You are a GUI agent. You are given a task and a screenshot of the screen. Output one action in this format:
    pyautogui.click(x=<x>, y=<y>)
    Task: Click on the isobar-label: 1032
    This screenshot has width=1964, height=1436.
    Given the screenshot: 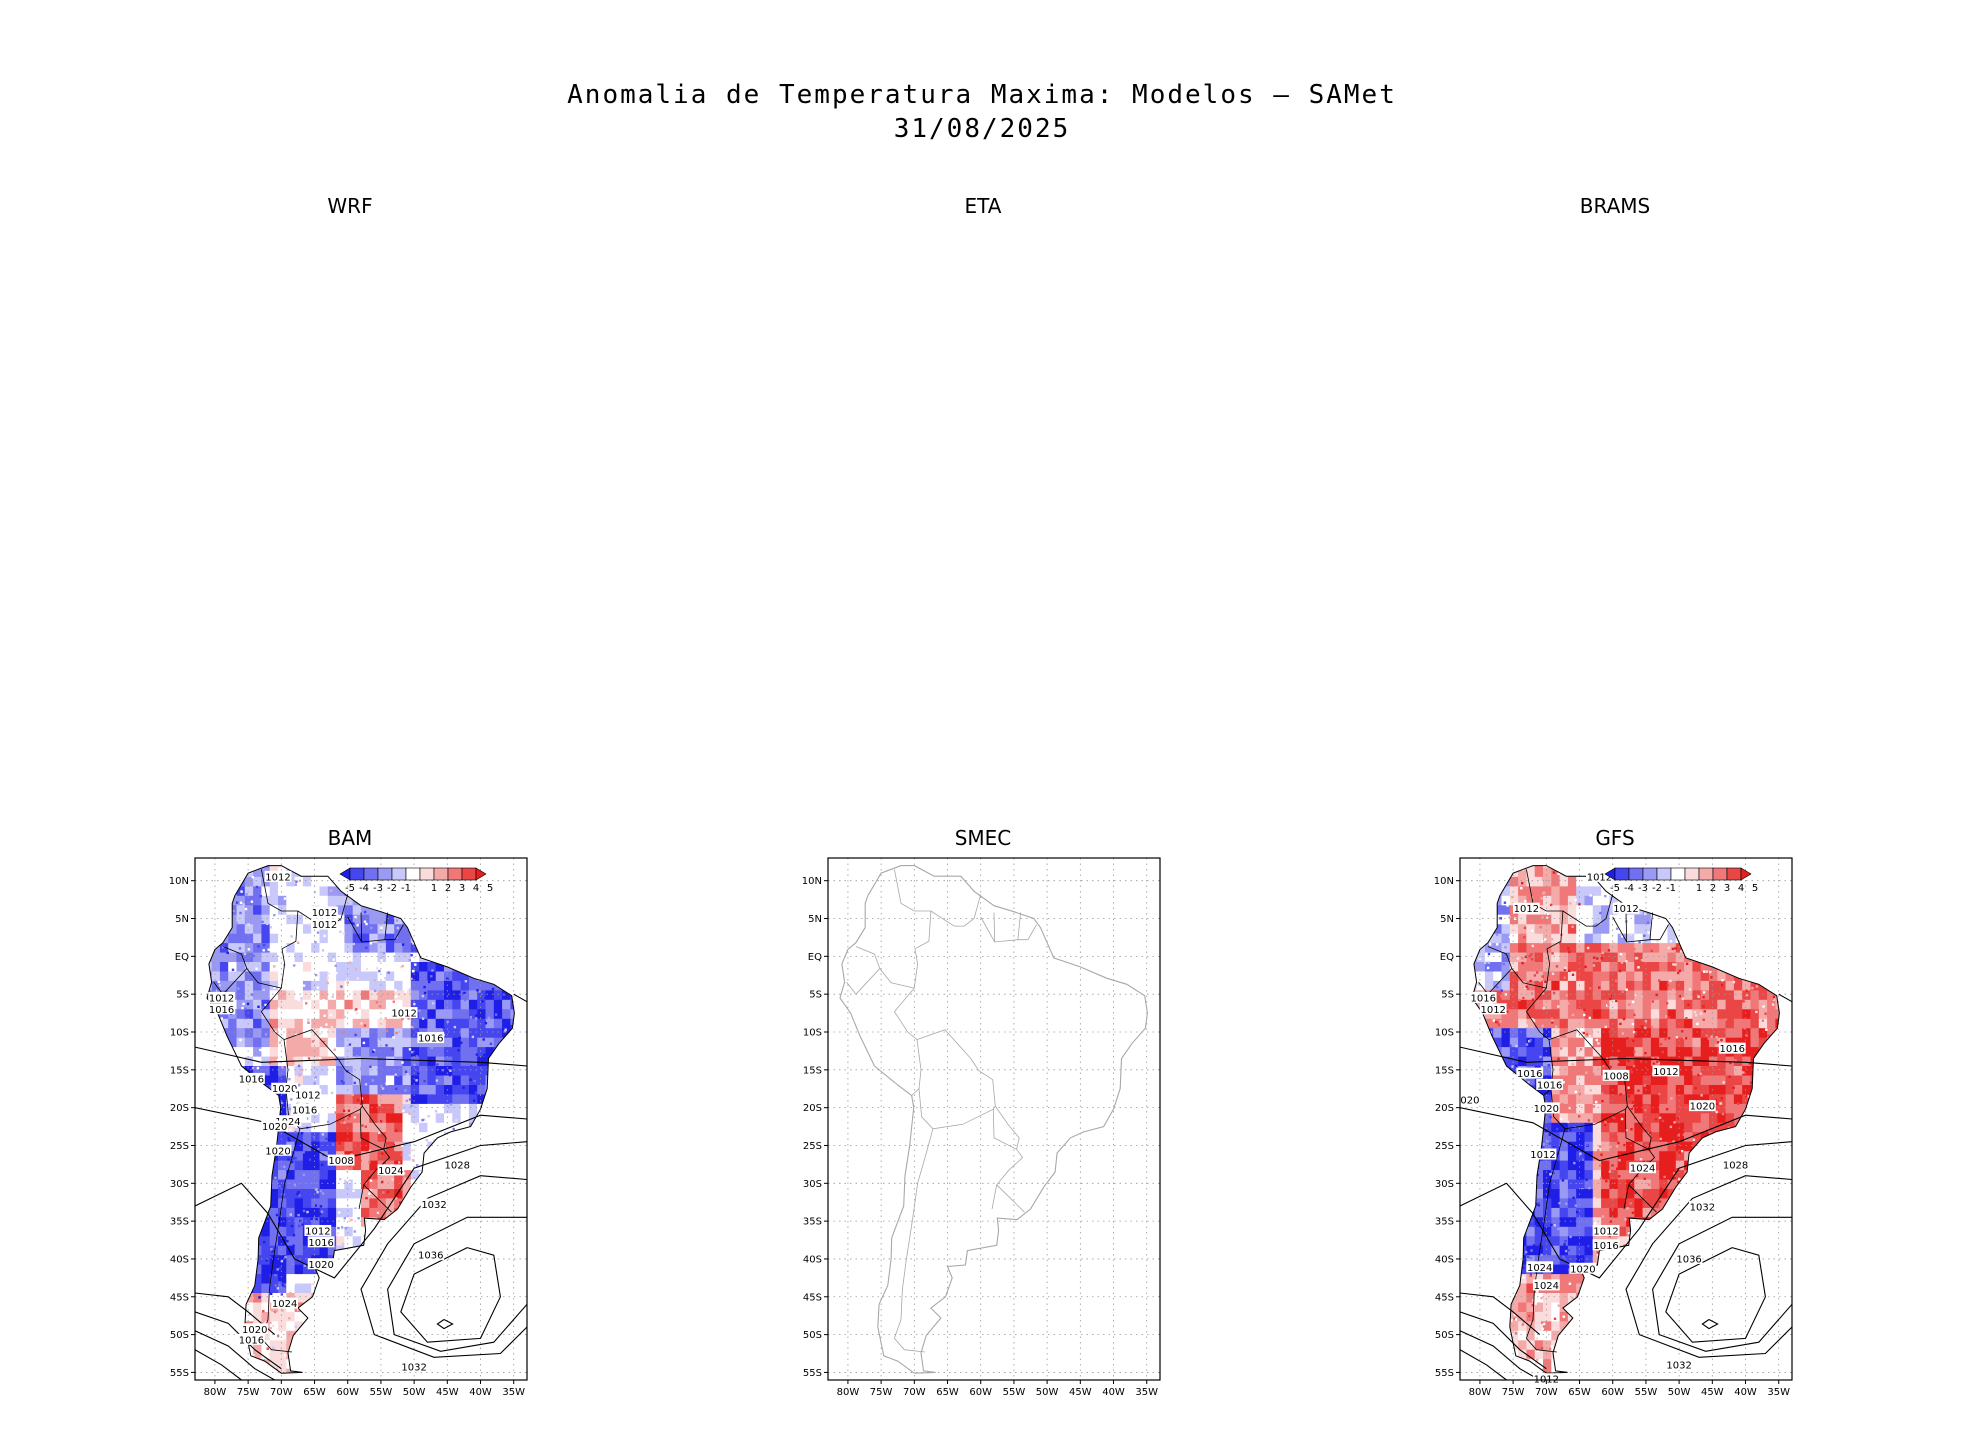 What is the action you would take?
    pyautogui.click(x=413, y=1368)
    